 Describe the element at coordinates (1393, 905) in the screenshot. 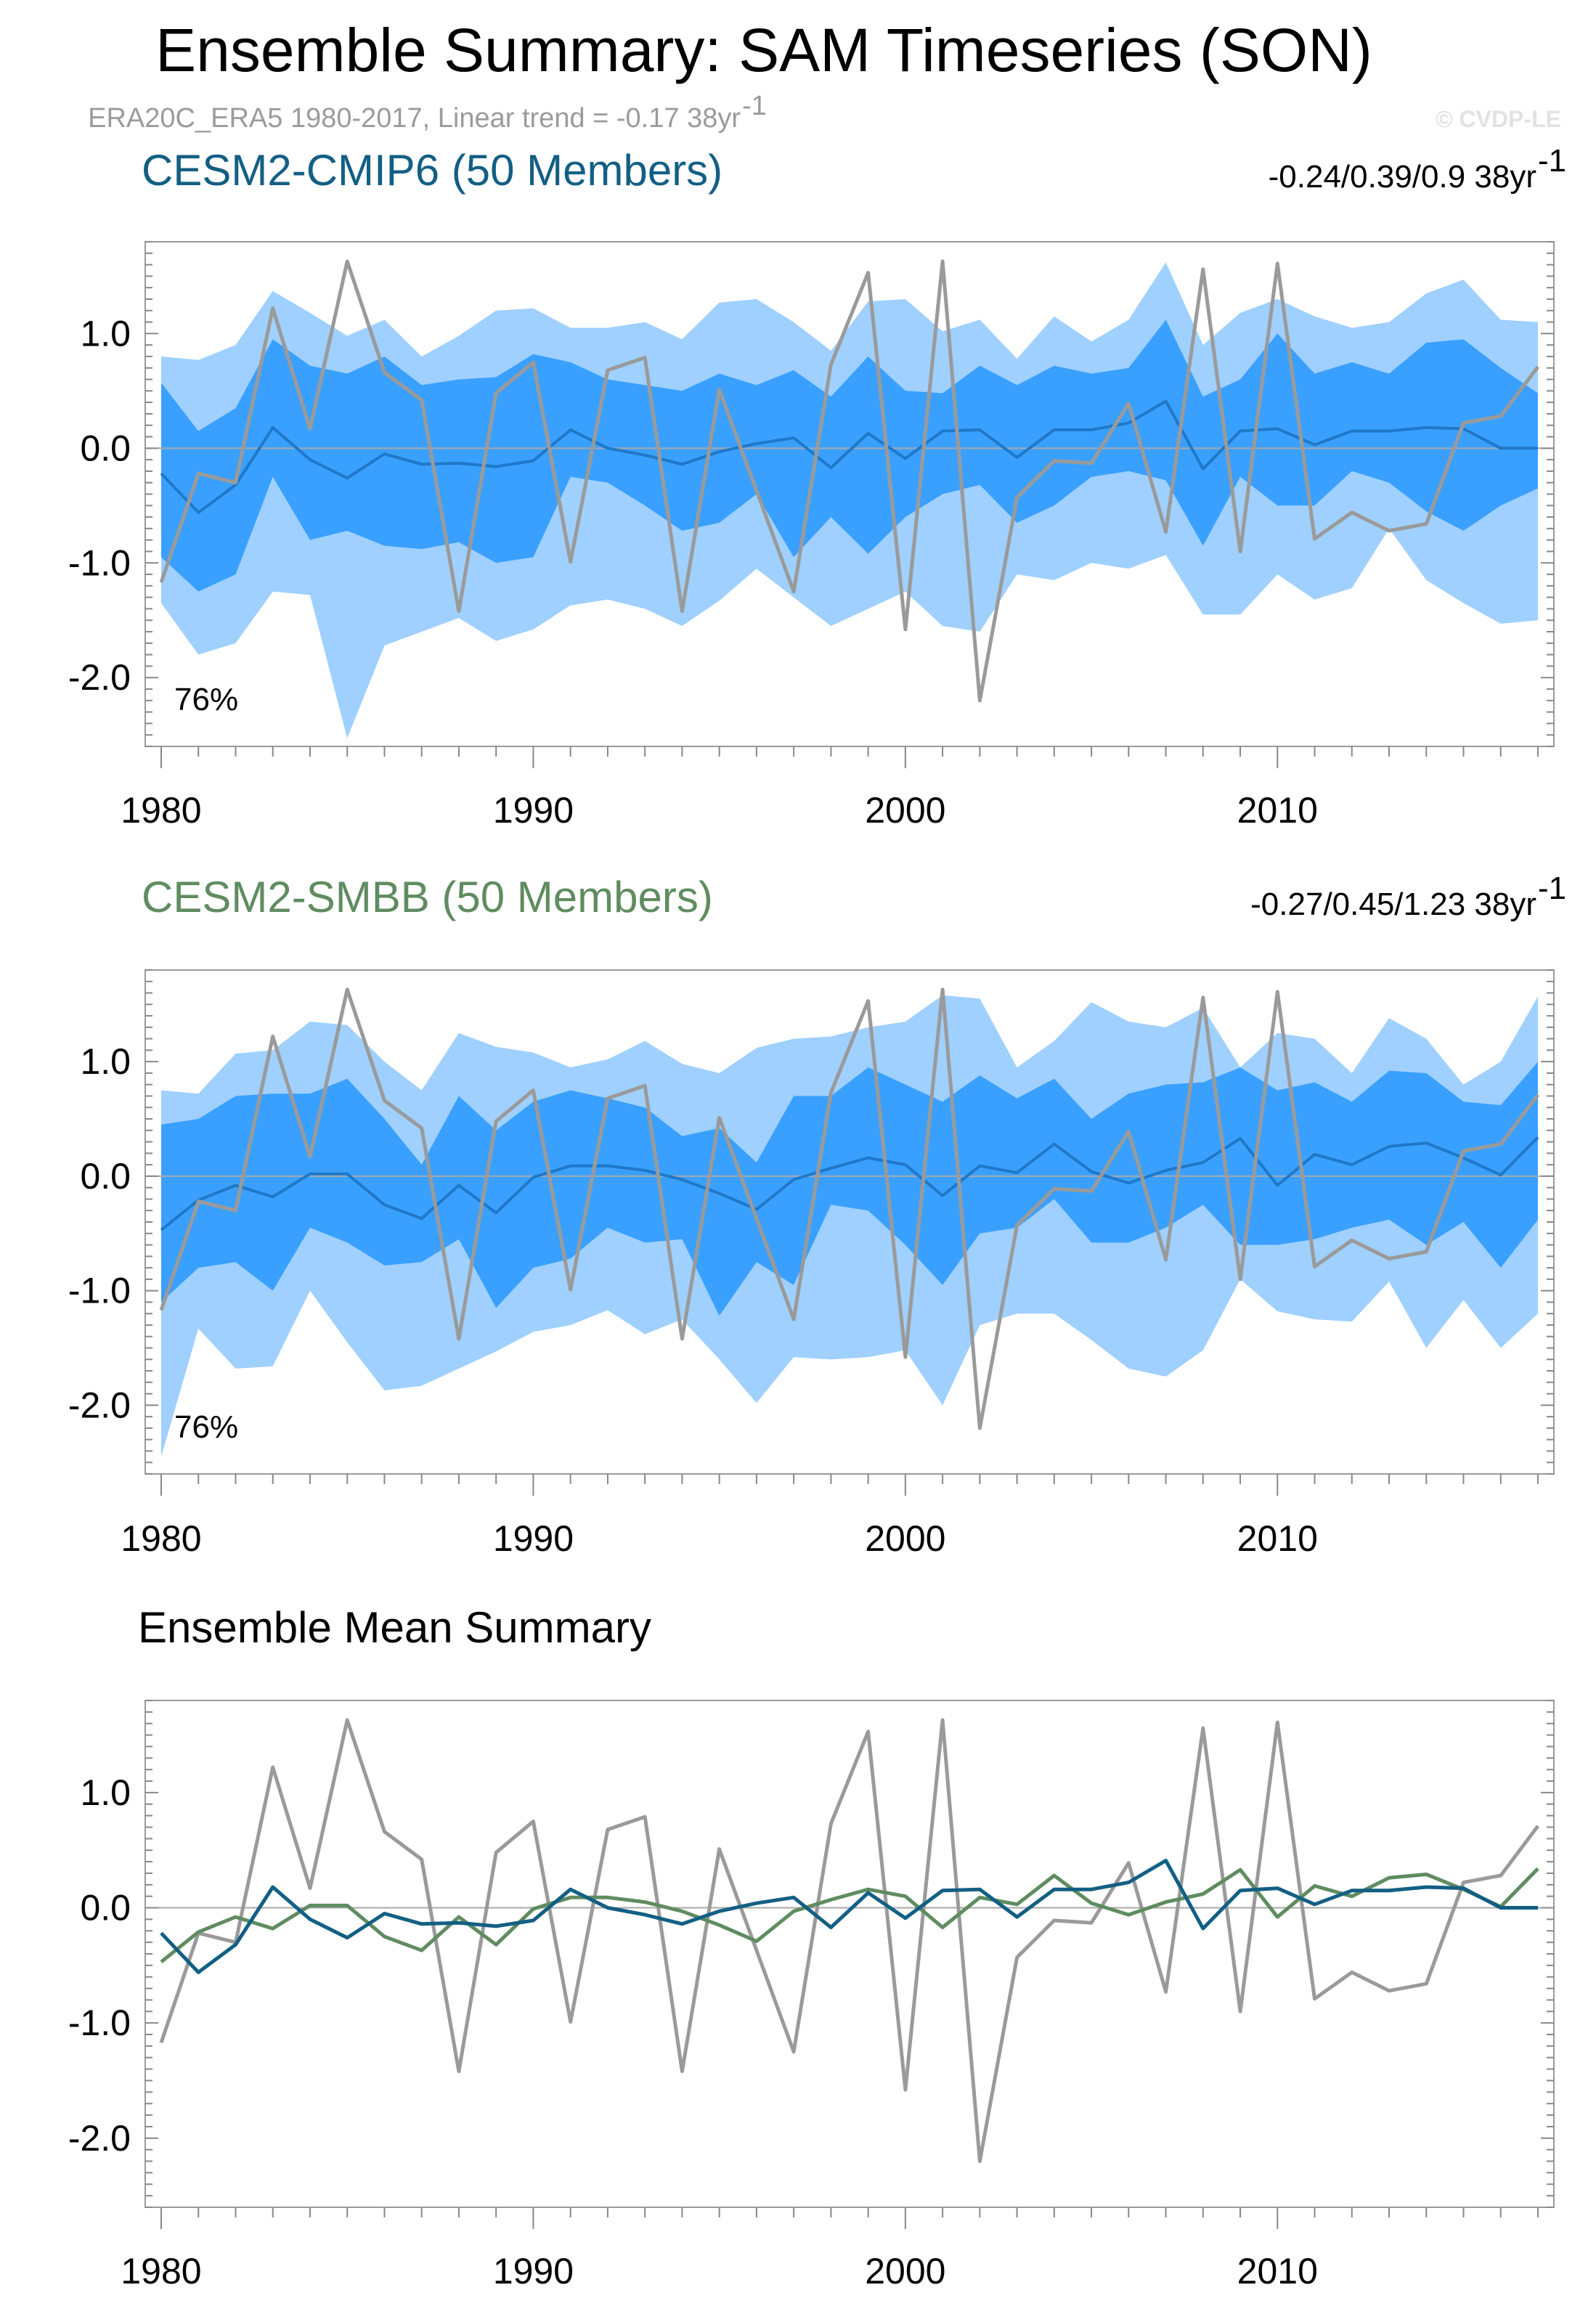

I see `panel-stat-smbb: -0.27/0.45/1.23 38yr` at that location.